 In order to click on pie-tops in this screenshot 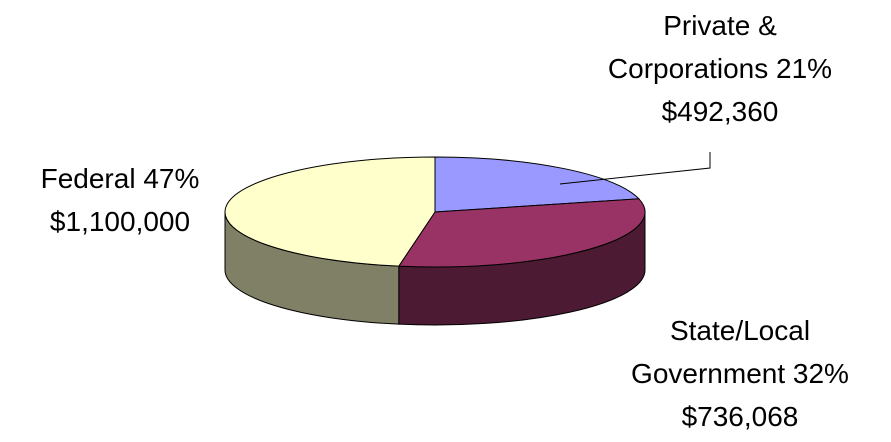, I will do `click(435, 212)`.